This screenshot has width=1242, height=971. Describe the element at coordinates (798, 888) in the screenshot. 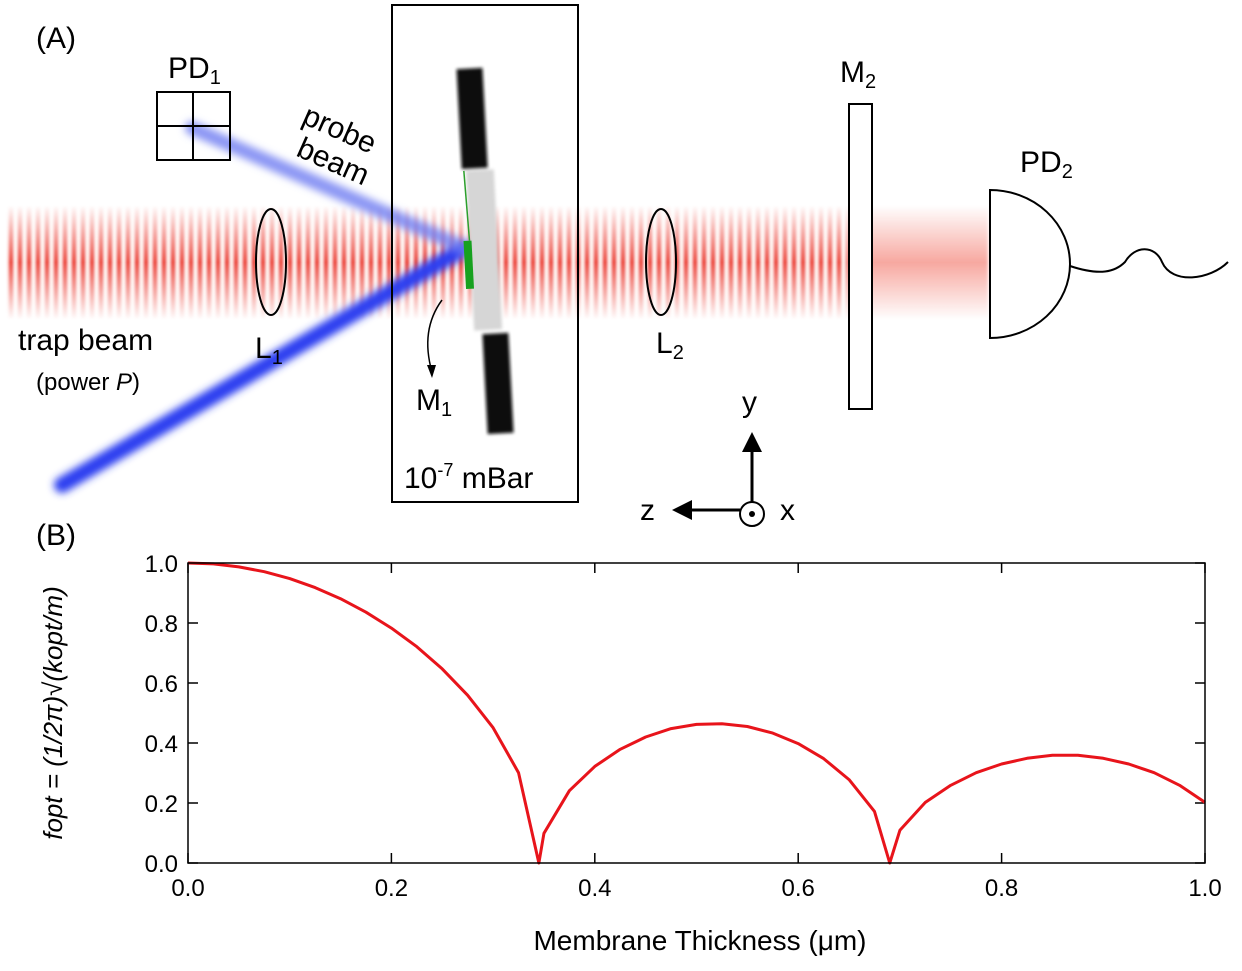

I see `x-tick-label: 0.6` at that location.